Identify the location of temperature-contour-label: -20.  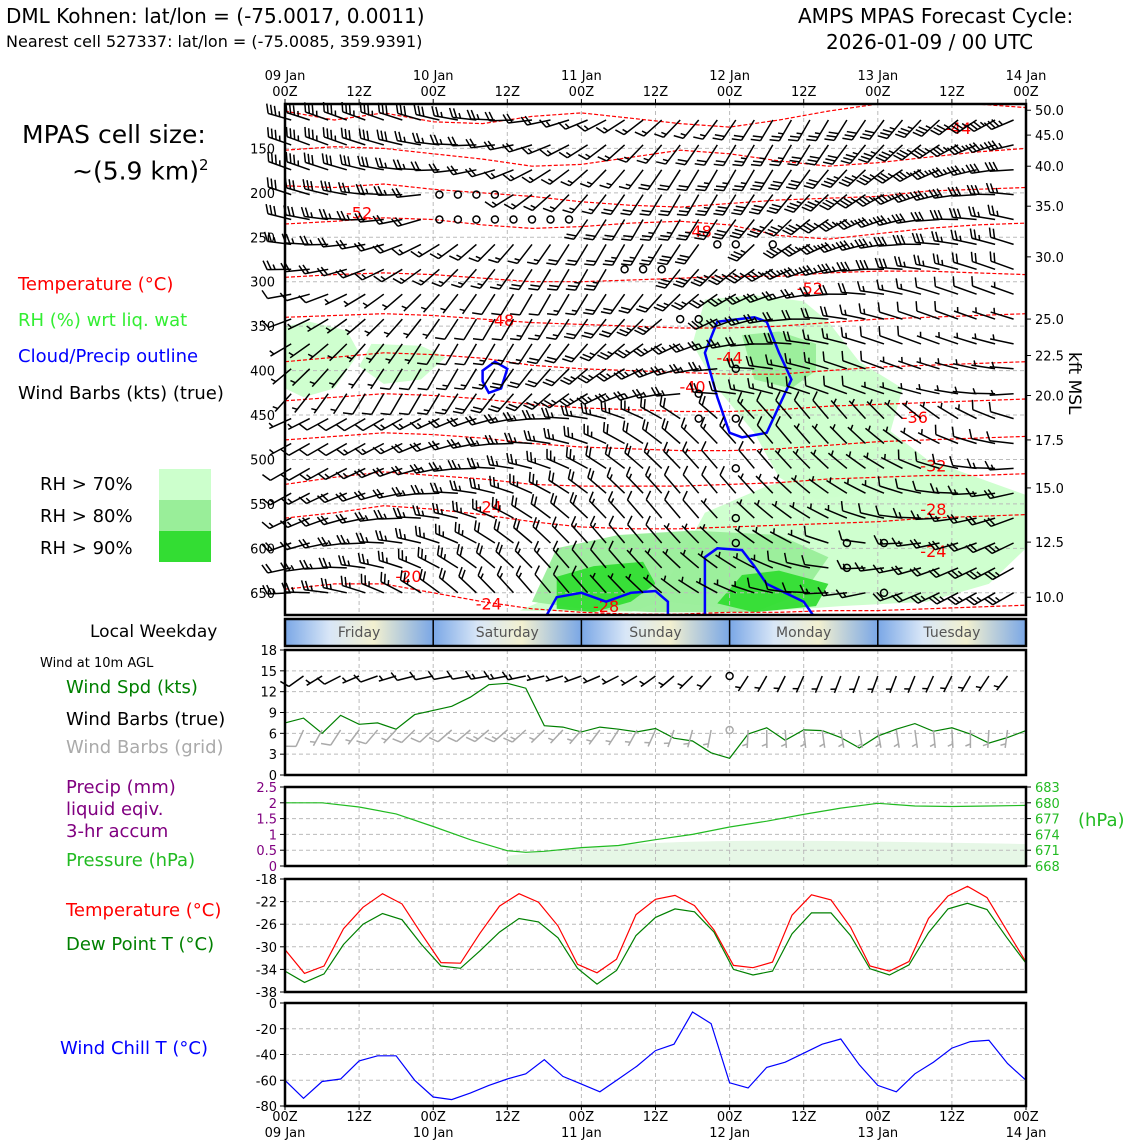
(408, 576).